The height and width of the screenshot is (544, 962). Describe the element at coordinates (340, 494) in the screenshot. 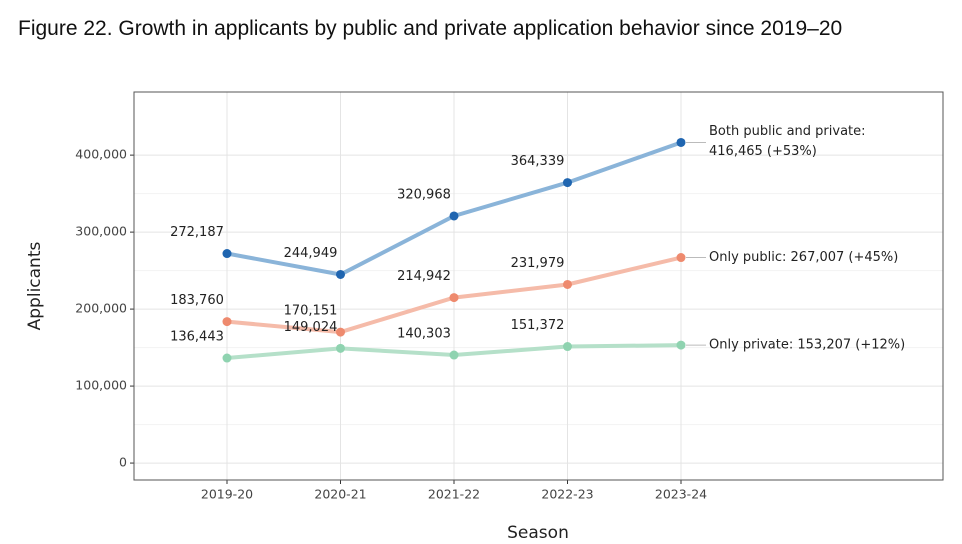

I see `x-tick-label: 2020-21` at that location.